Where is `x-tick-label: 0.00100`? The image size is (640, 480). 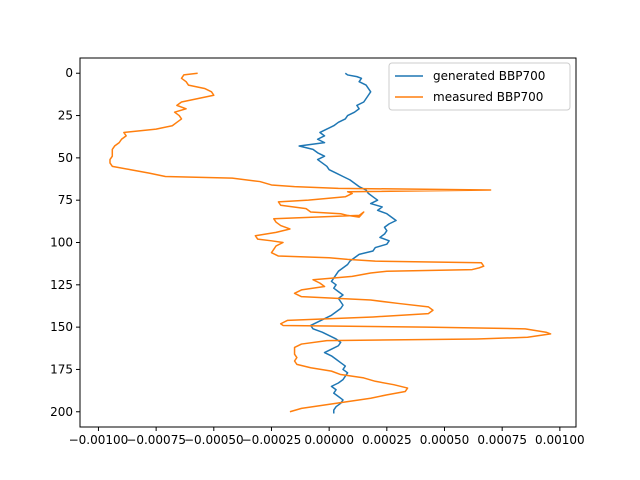
x-tick-label: 0.00100 is located at coordinates (560, 440).